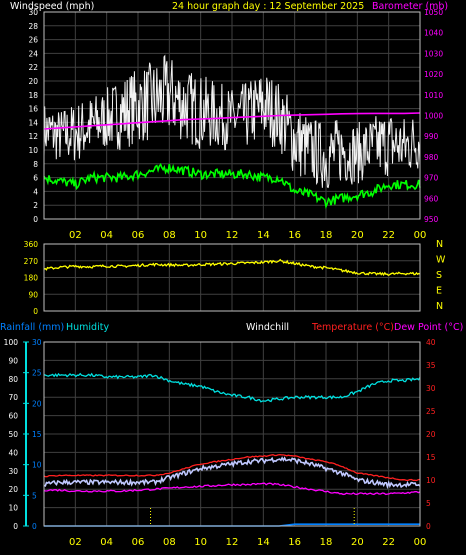  Describe the element at coordinates (37, 434) in the screenshot. I see `rainfall-tick-label: 15` at that location.